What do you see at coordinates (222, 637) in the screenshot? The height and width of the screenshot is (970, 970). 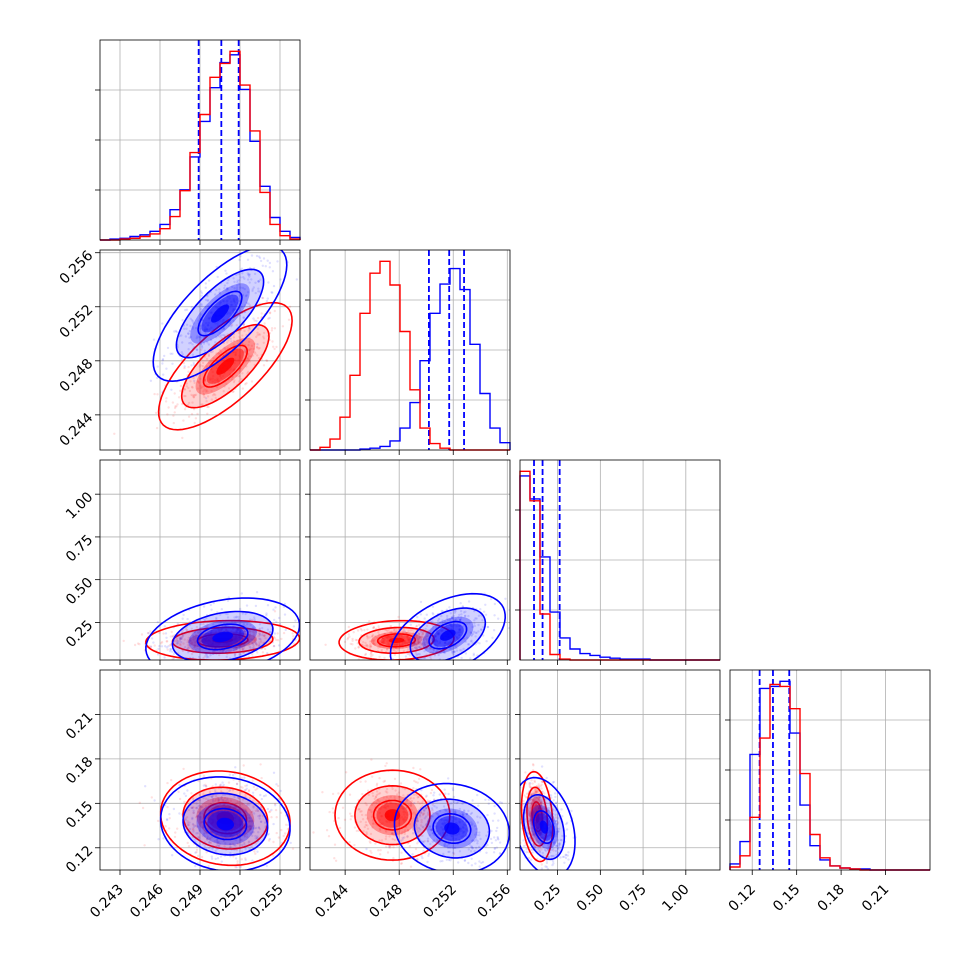 I see `density-fill-blue` at bounding box center [222, 637].